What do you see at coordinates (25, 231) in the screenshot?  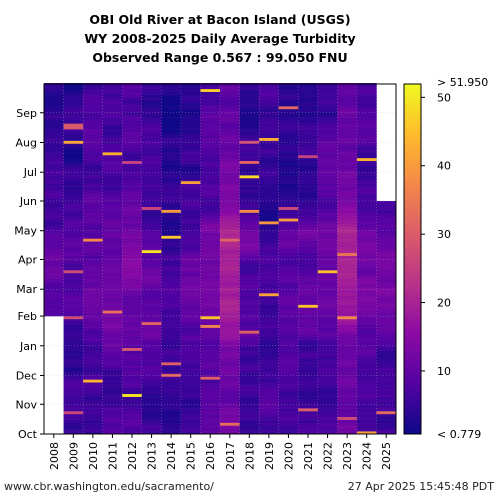 I see `y-tick-label: May` at bounding box center [25, 231].